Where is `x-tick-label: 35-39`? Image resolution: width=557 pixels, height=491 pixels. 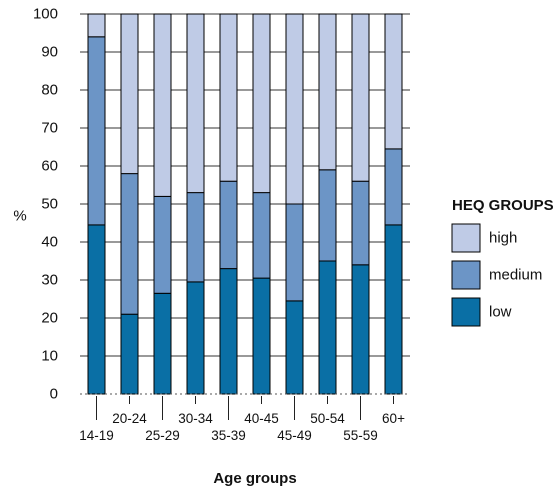 x-tick-label: 35-39 is located at coordinates (228, 435).